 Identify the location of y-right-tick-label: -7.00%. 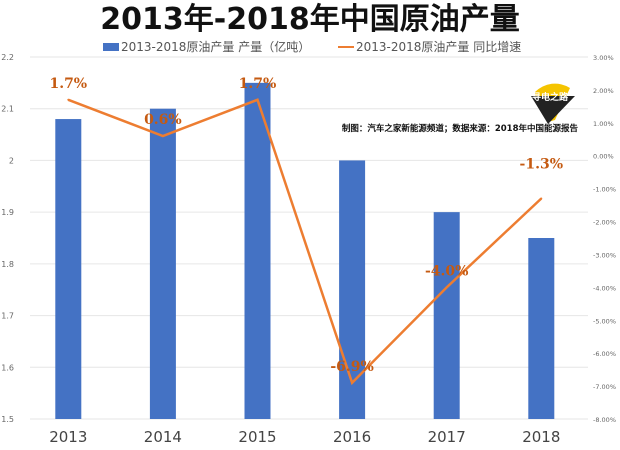
(604, 387).